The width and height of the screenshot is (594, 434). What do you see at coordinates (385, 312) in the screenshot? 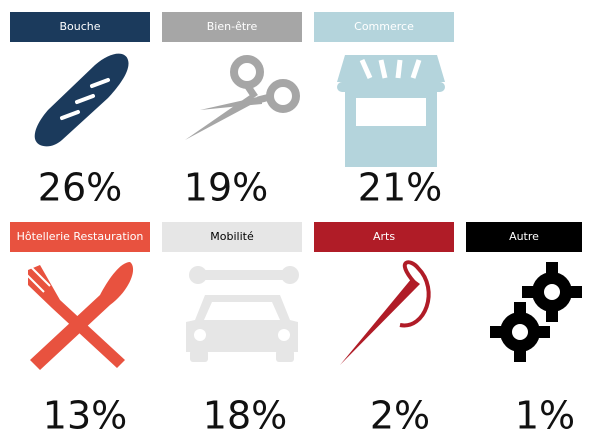
I see `needle-icon` at bounding box center [385, 312].